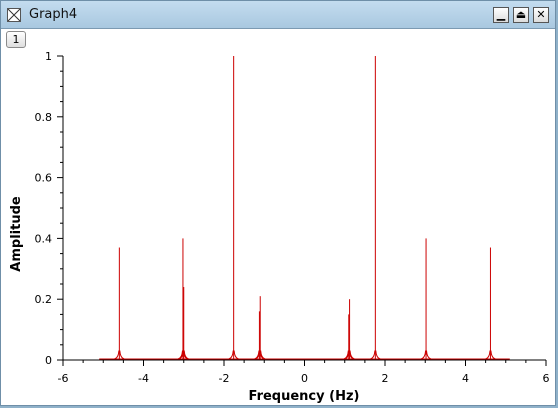 The width and height of the screenshot is (558, 408). I want to click on close-button: ✕, so click(541, 15).